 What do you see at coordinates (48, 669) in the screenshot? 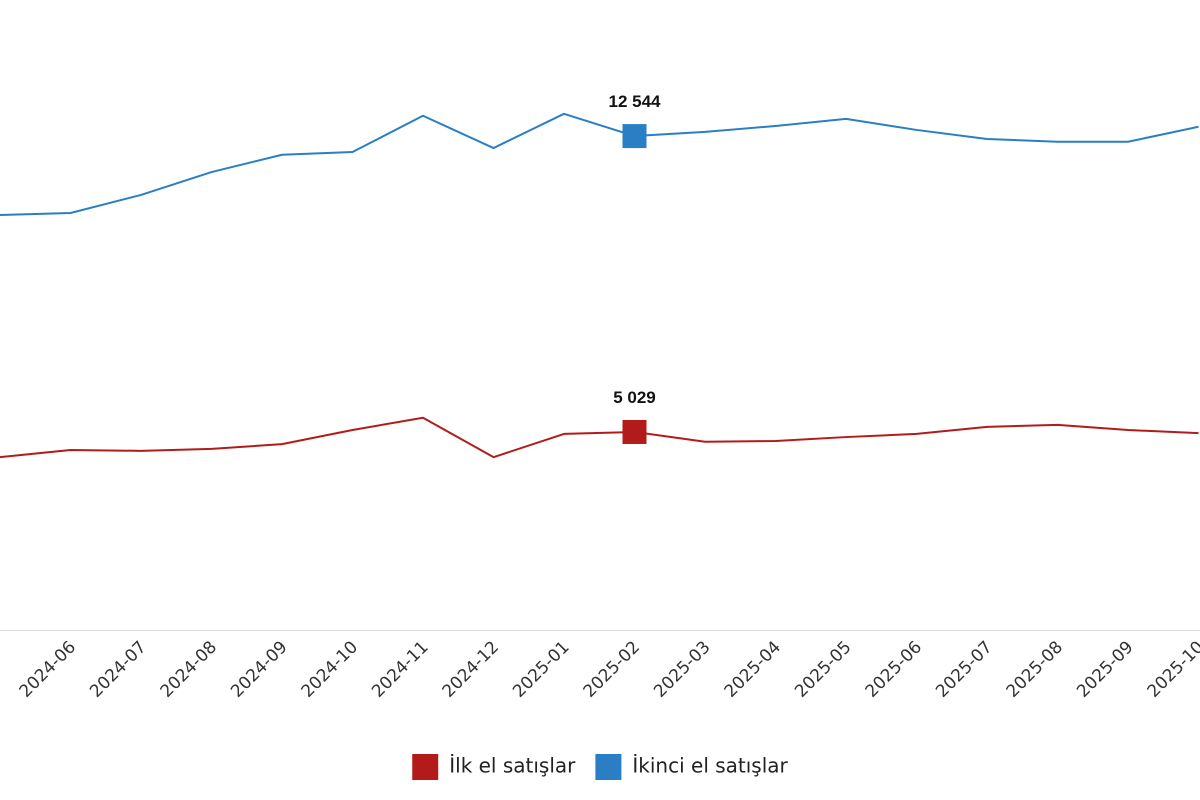
I see `x-tick-label: 2024-06` at bounding box center [48, 669].